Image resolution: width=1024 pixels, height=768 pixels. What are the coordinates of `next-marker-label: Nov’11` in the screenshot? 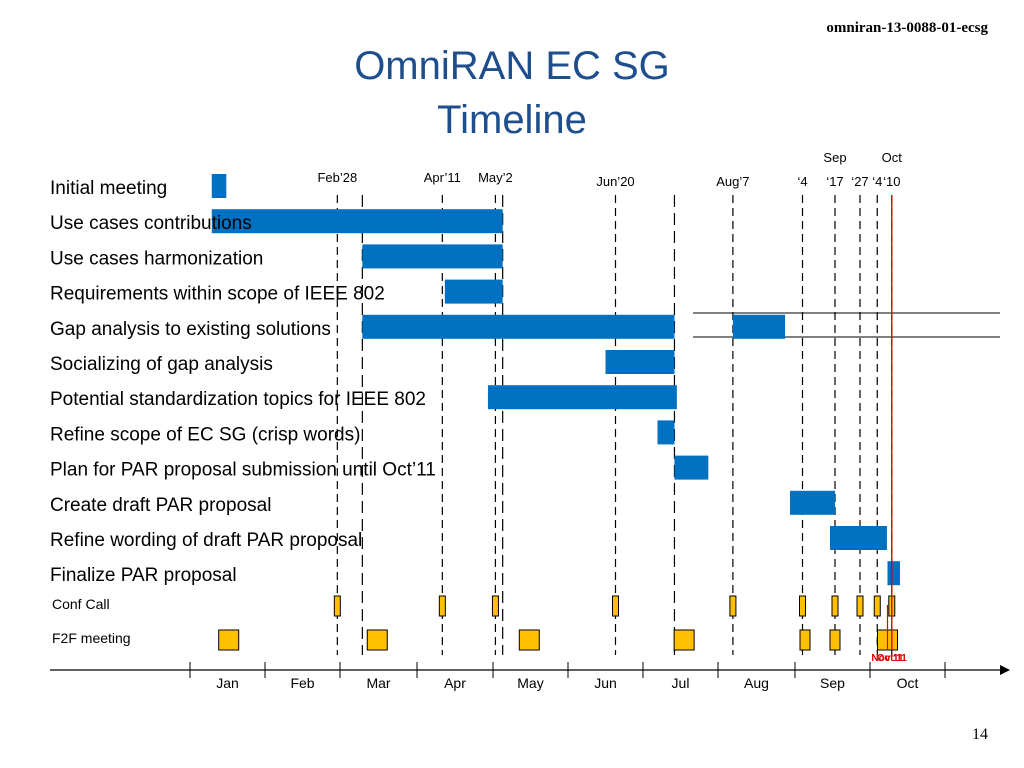 It's located at (887, 658).